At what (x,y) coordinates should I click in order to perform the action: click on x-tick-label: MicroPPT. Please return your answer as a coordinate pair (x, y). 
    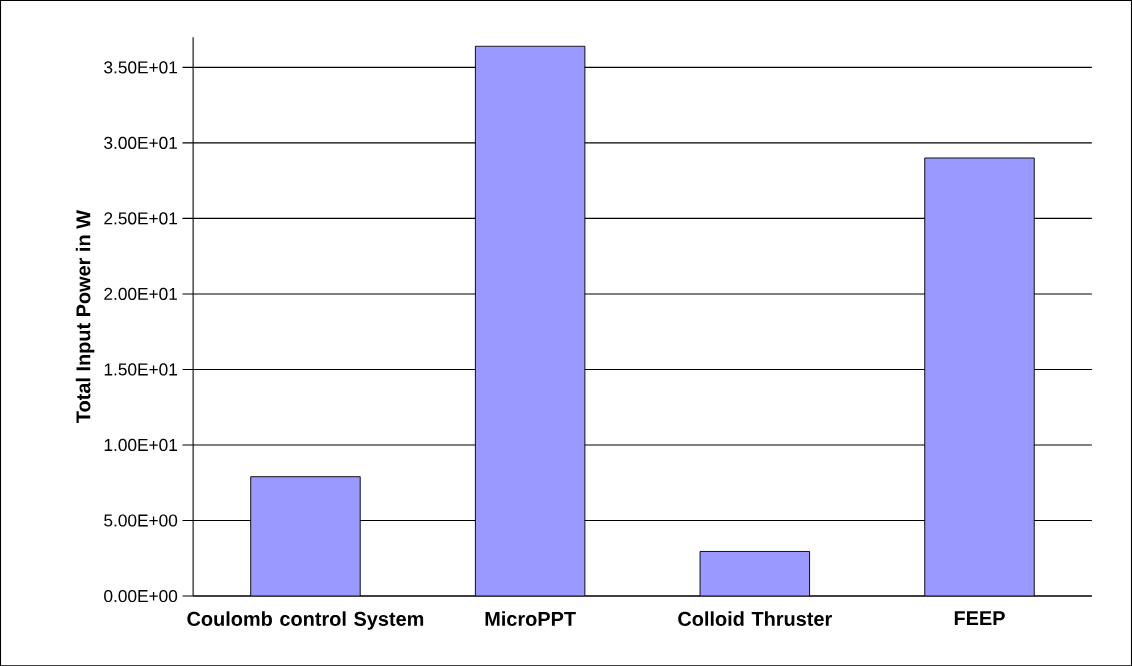
    Looking at the image, I should click on (530, 618).